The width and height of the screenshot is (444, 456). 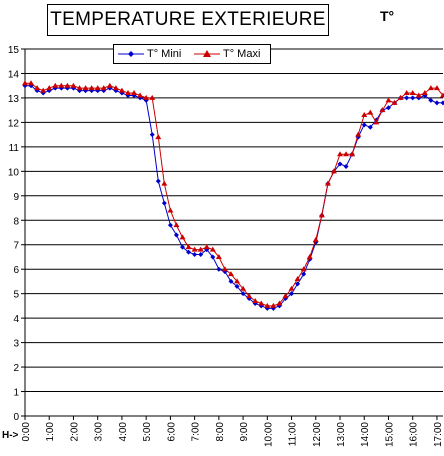 I want to click on x-tick-label: 6:00, so click(x=171, y=432).